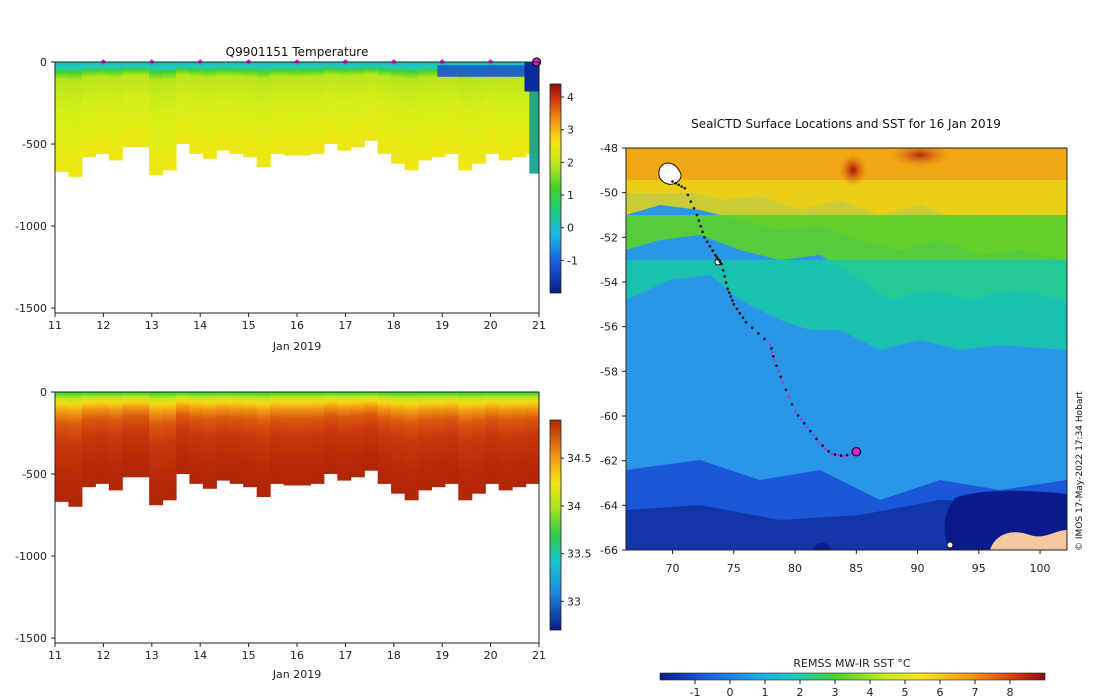 Image resolution: width=1100 pixels, height=700 pixels. I want to click on y-tick-label: -500, so click(34, 474).